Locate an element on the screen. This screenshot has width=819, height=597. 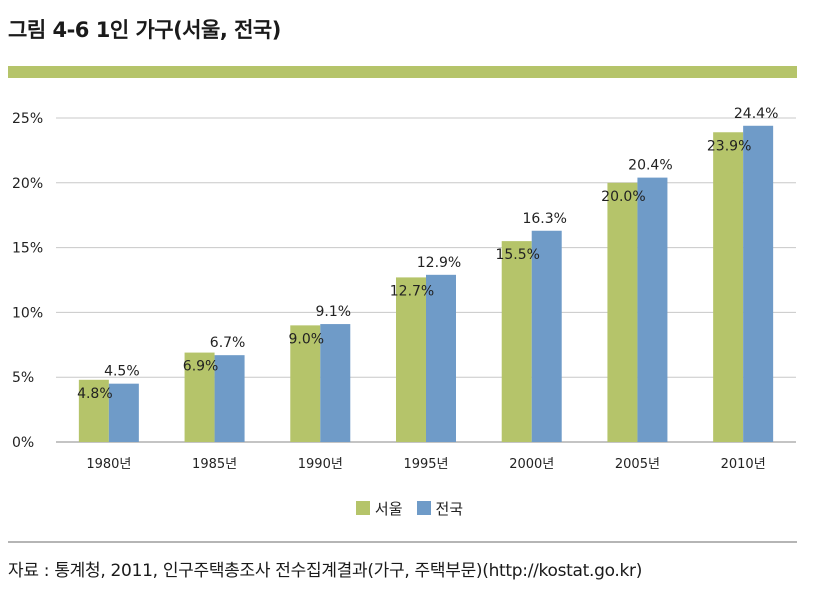
legend-item-national: 전국 is located at coordinates (440, 508).